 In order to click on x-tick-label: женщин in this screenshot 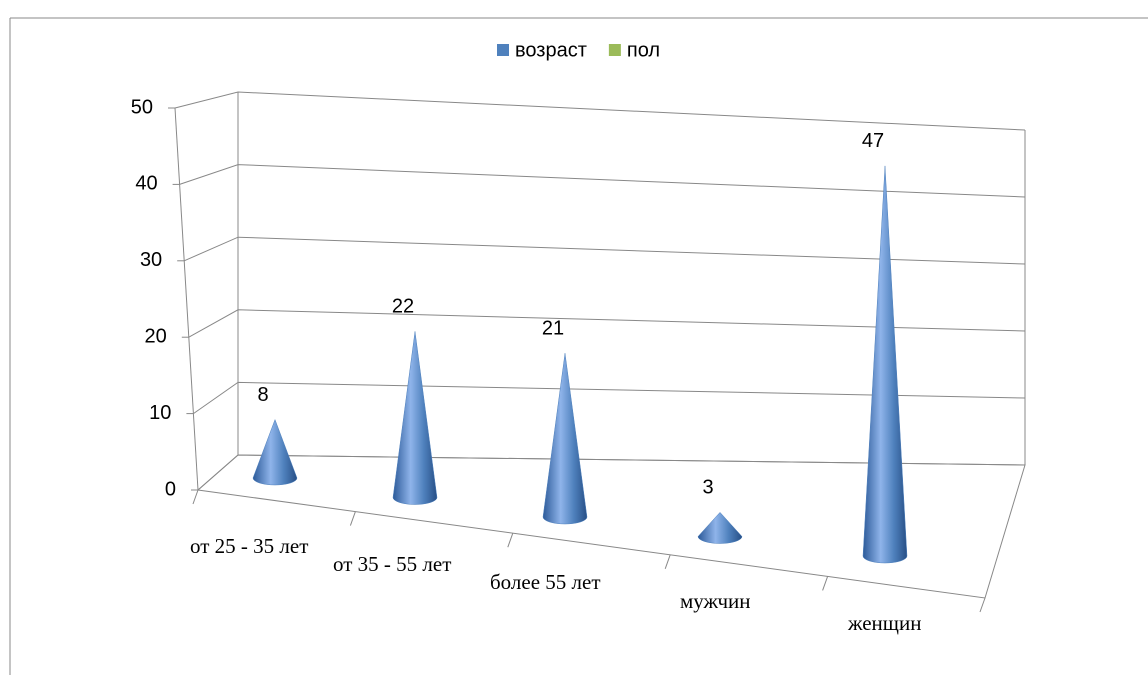, I will do `click(884, 623)`.